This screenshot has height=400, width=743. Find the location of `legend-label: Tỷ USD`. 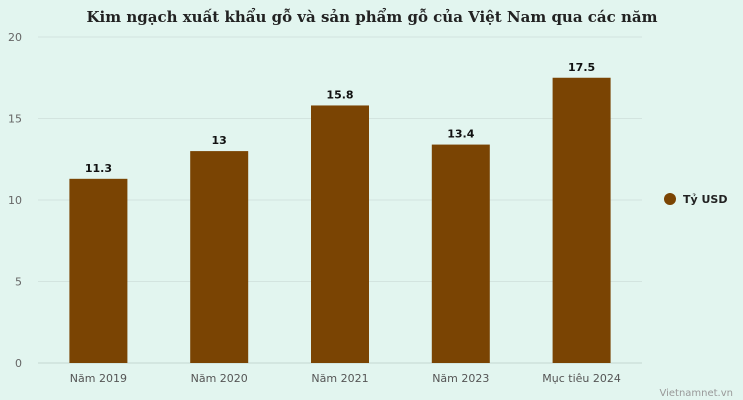

legend-label: Tỷ USD is located at coordinates (705, 199).